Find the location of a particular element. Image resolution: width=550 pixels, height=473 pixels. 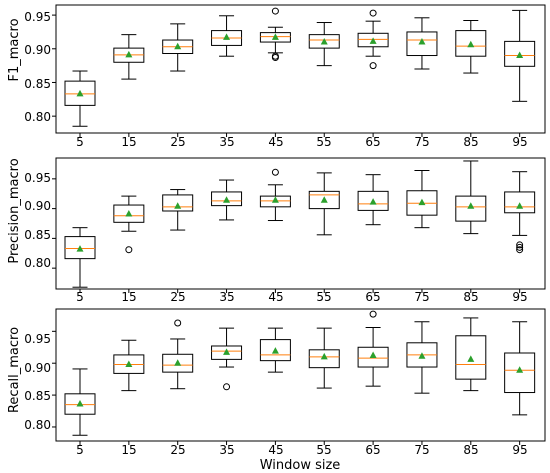

ylabel-recall-macro: Recall_macro is located at coordinates (14, 370).